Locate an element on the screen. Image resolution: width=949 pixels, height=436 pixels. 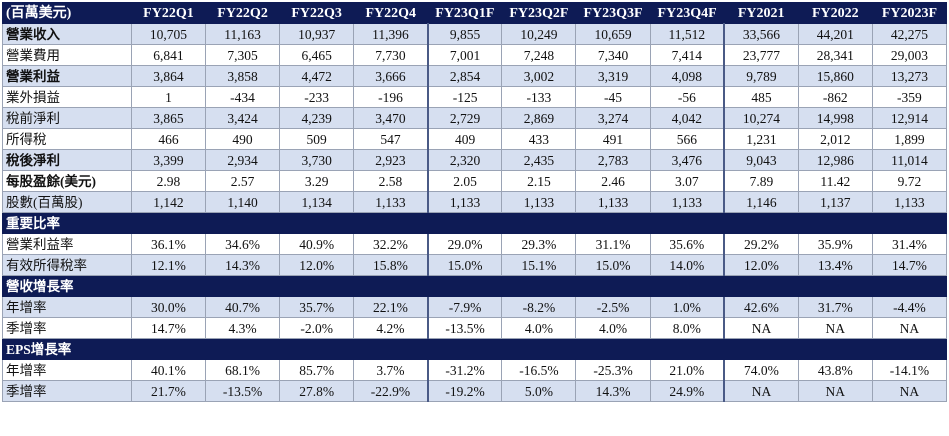
table-cell: 509 is located at coordinates (317, 139).